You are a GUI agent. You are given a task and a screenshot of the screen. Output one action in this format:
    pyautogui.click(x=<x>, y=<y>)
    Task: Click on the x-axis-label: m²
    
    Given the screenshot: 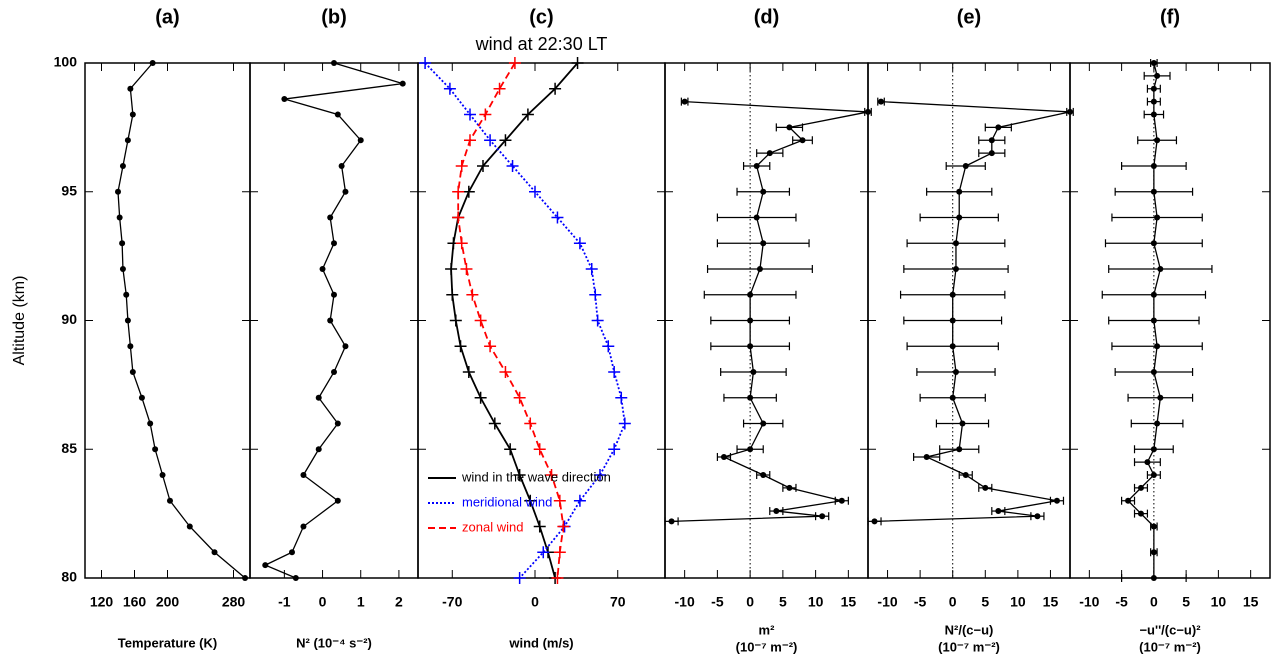 What is the action you would take?
    pyautogui.click(x=767, y=629)
    